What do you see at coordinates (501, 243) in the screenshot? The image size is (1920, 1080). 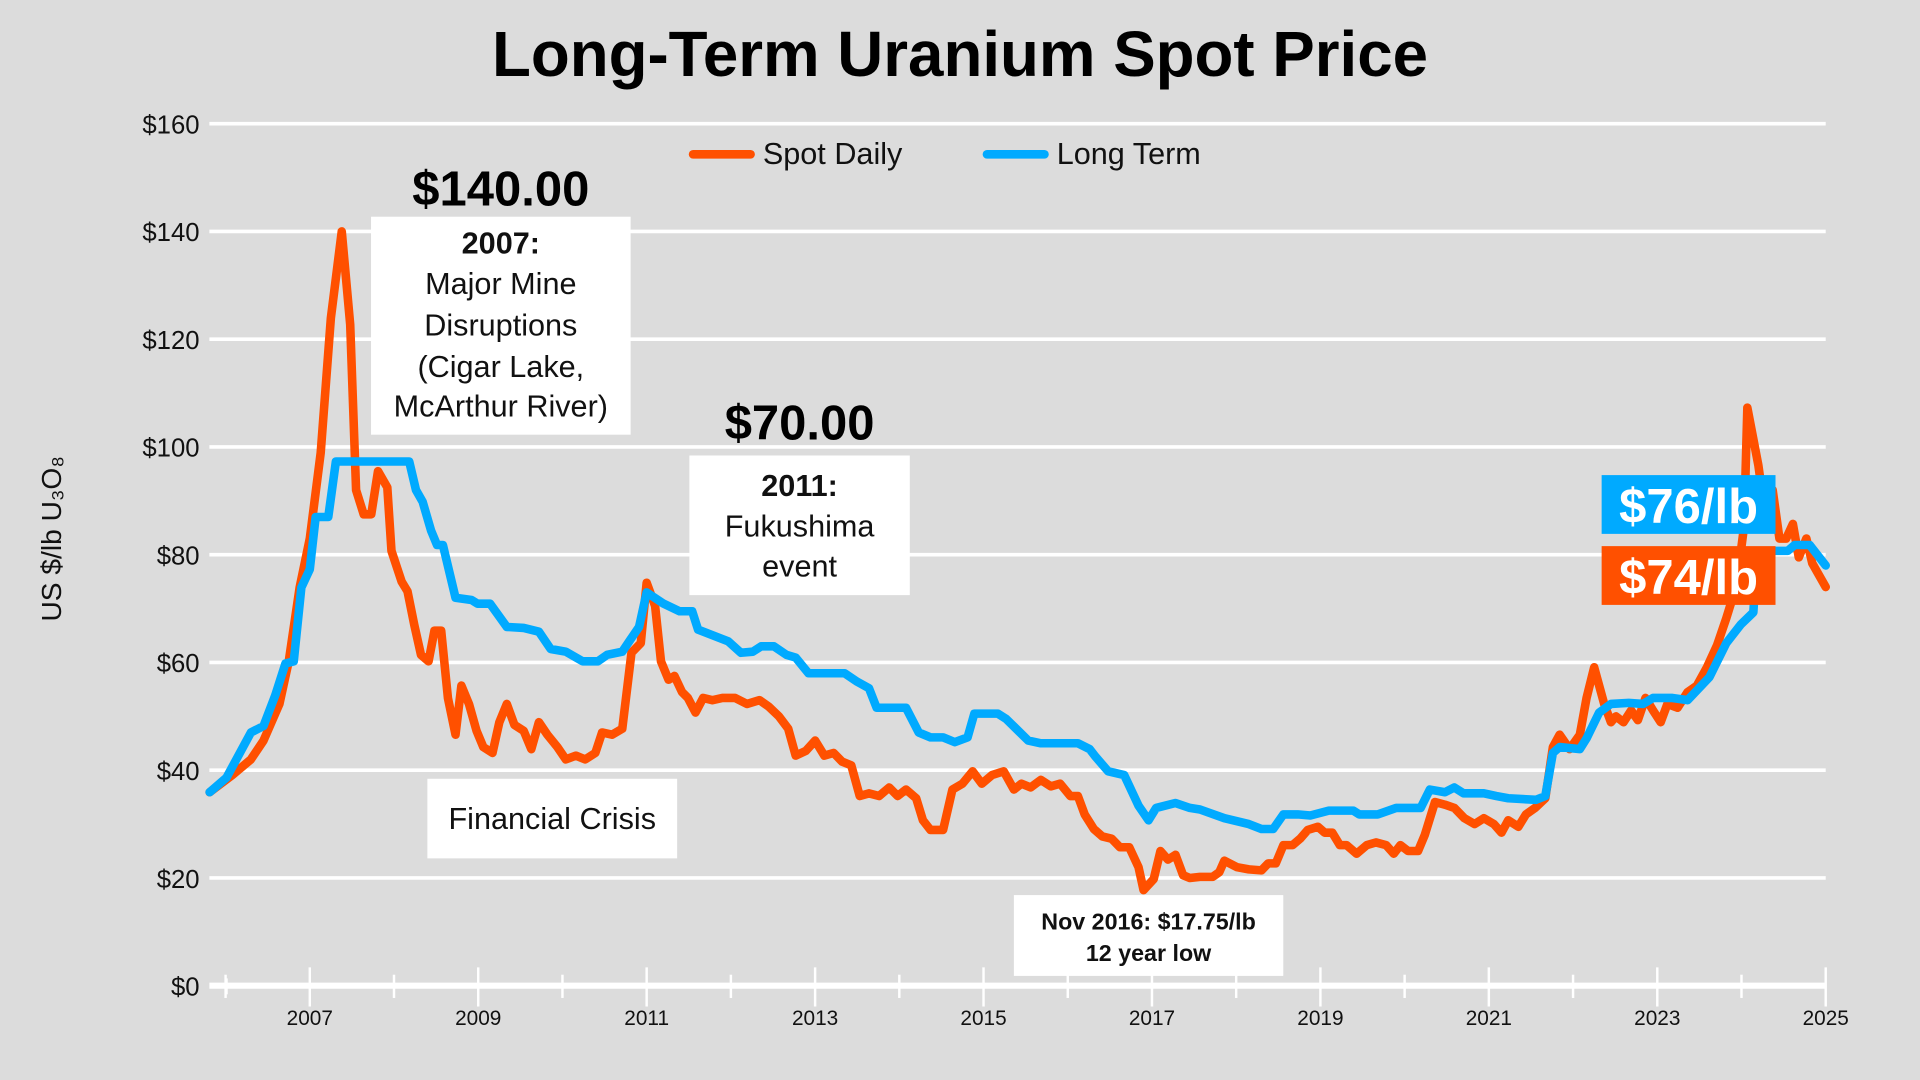 I see `annotation-heading: 2007:` at bounding box center [501, 243].